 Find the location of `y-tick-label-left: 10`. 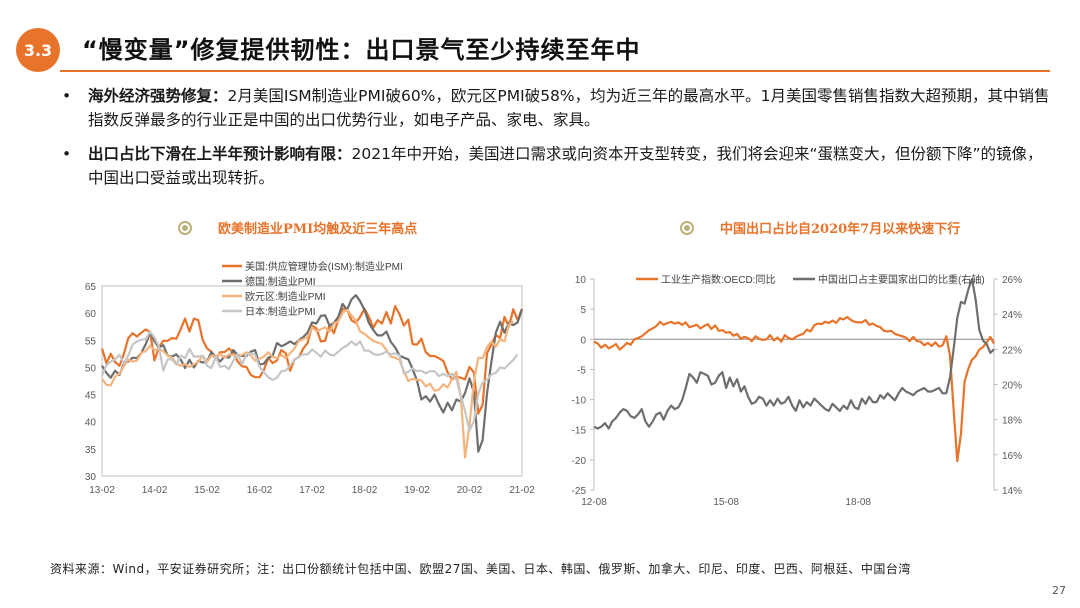

y-tick-label-left: 10 is located at coordinates (581, 280).